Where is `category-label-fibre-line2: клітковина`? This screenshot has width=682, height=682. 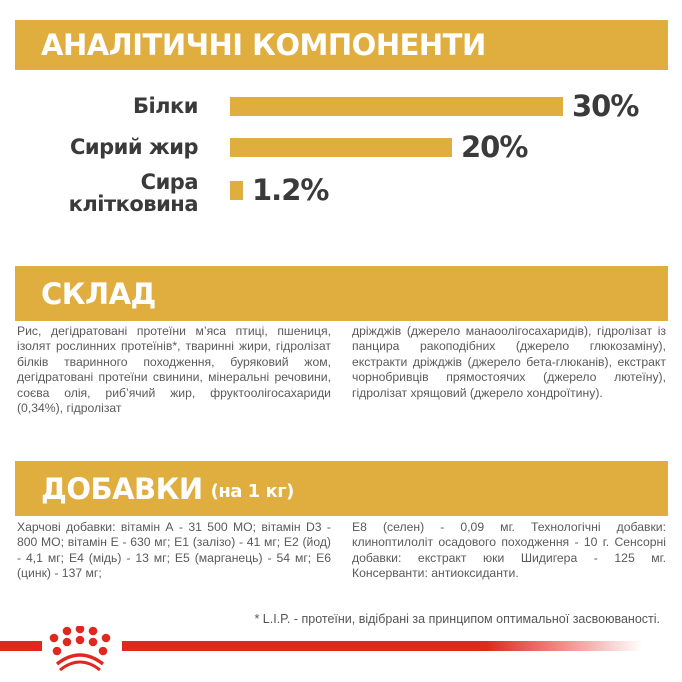
category-label-fibre-line2: клітковина is located at coordinates (133, 204).